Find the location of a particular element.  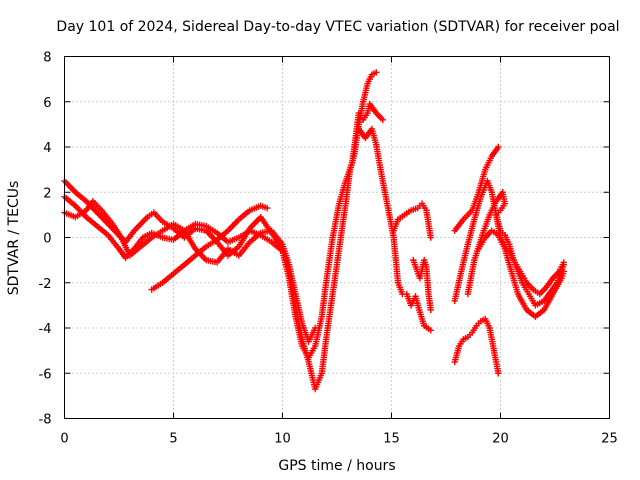

x-tick-label: 15 is located at coordinates (391, 439).